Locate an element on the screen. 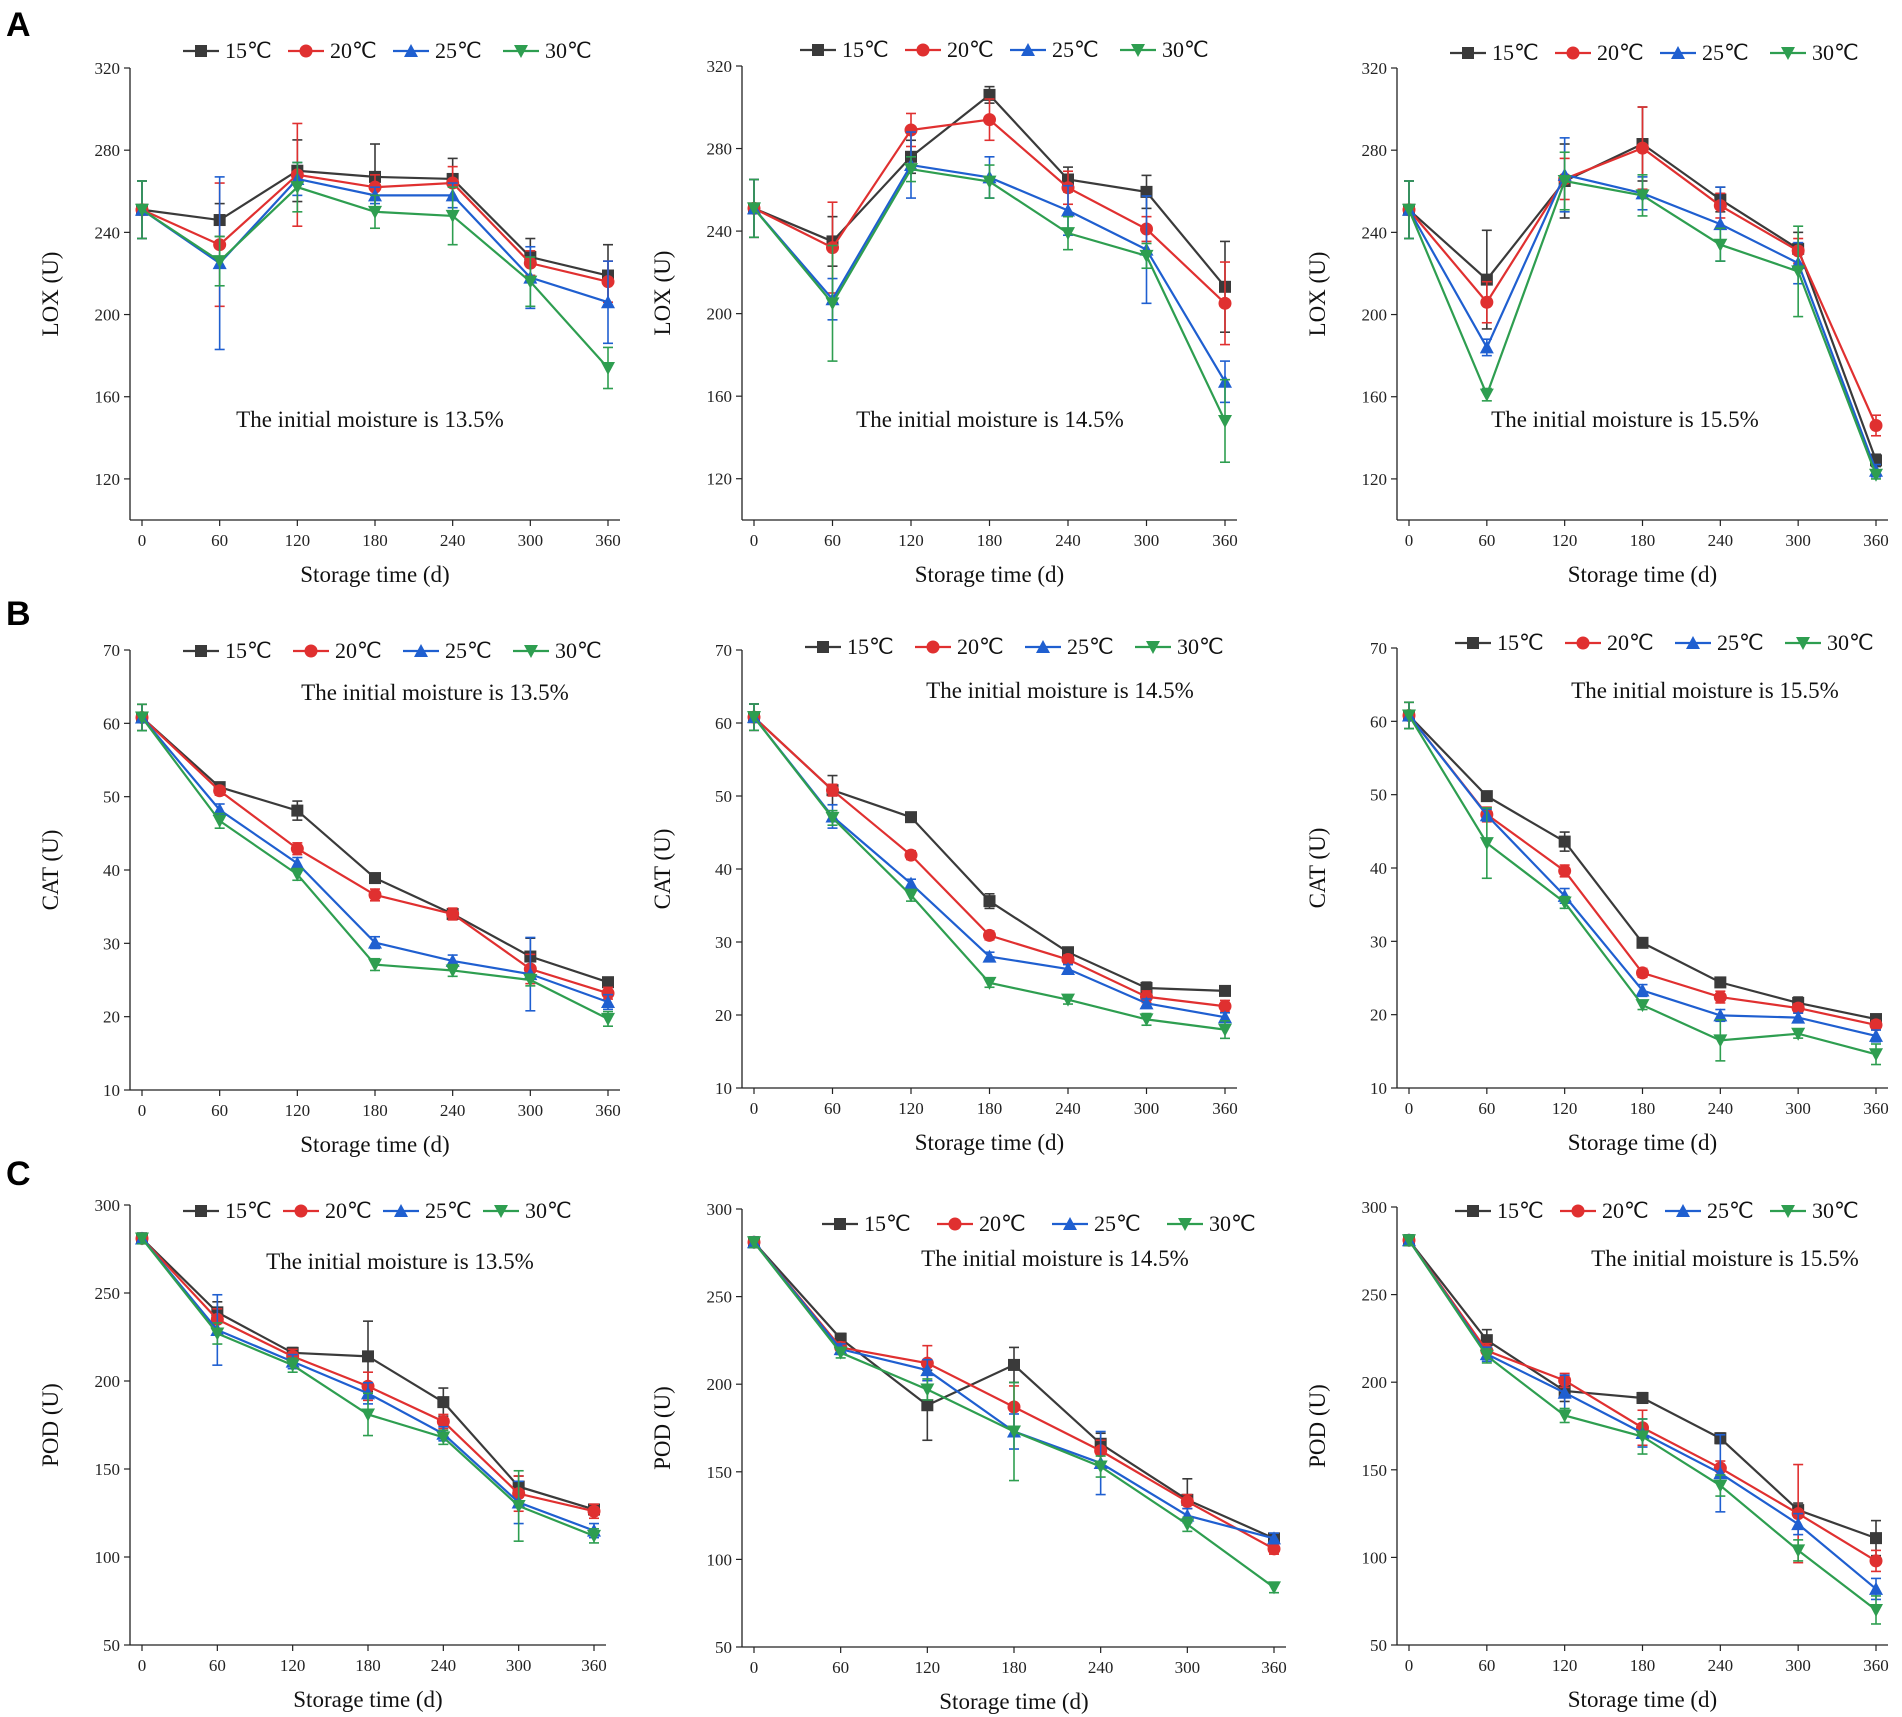 This screenshot has height=1717, width=1902. y-tick-label: 280 is located at coordinates (720, 149).